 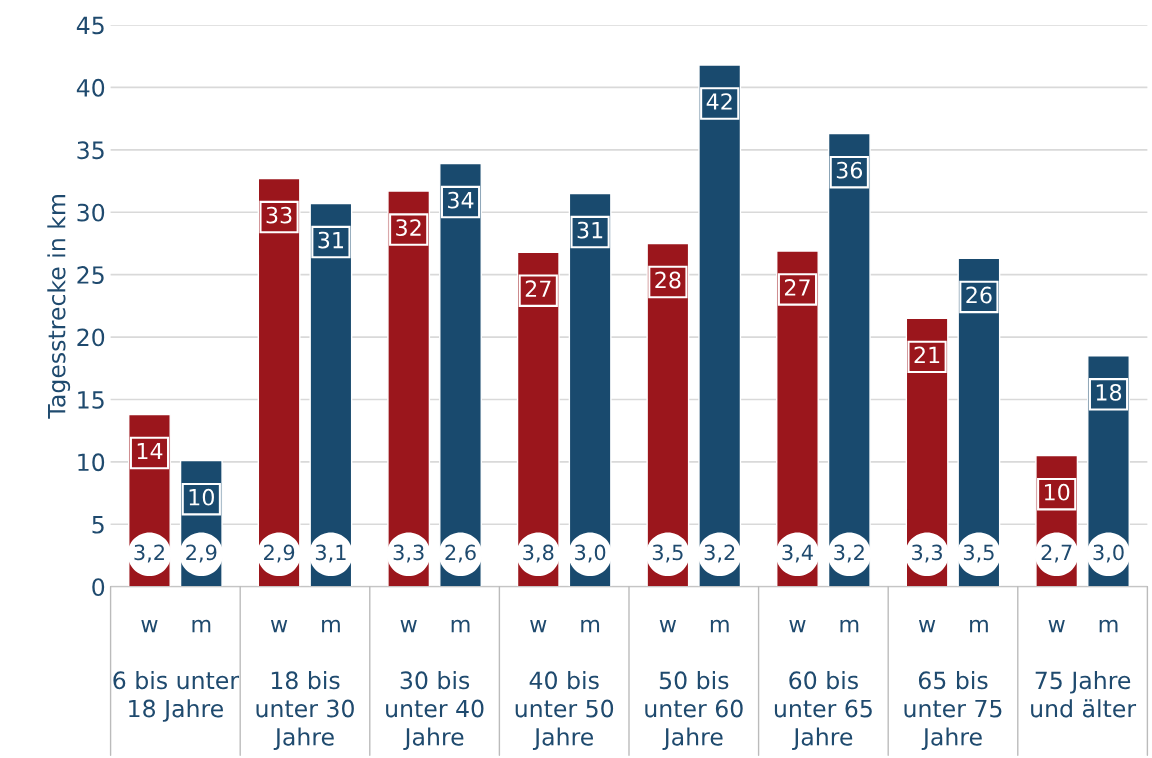 What do you see at coordinates (330, 553) in the screenshot?
I see `annotation: 3,1` at bounding box center [330, 553].